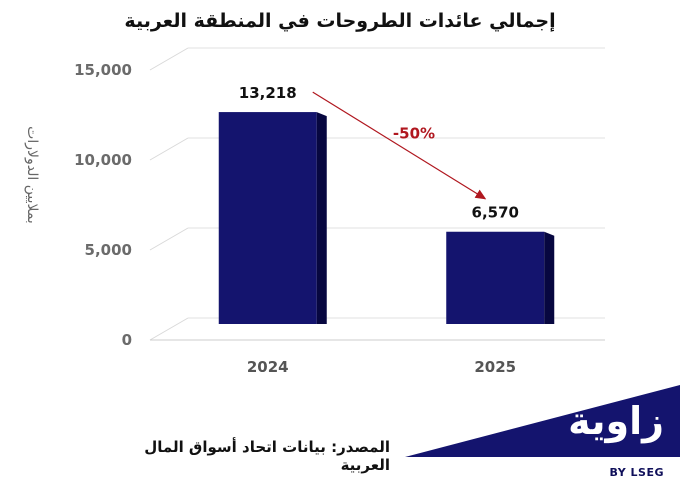  Describe the element at coordinates (495, 367) in the screenshot. I see `x-tick-label: 2025` at that location.